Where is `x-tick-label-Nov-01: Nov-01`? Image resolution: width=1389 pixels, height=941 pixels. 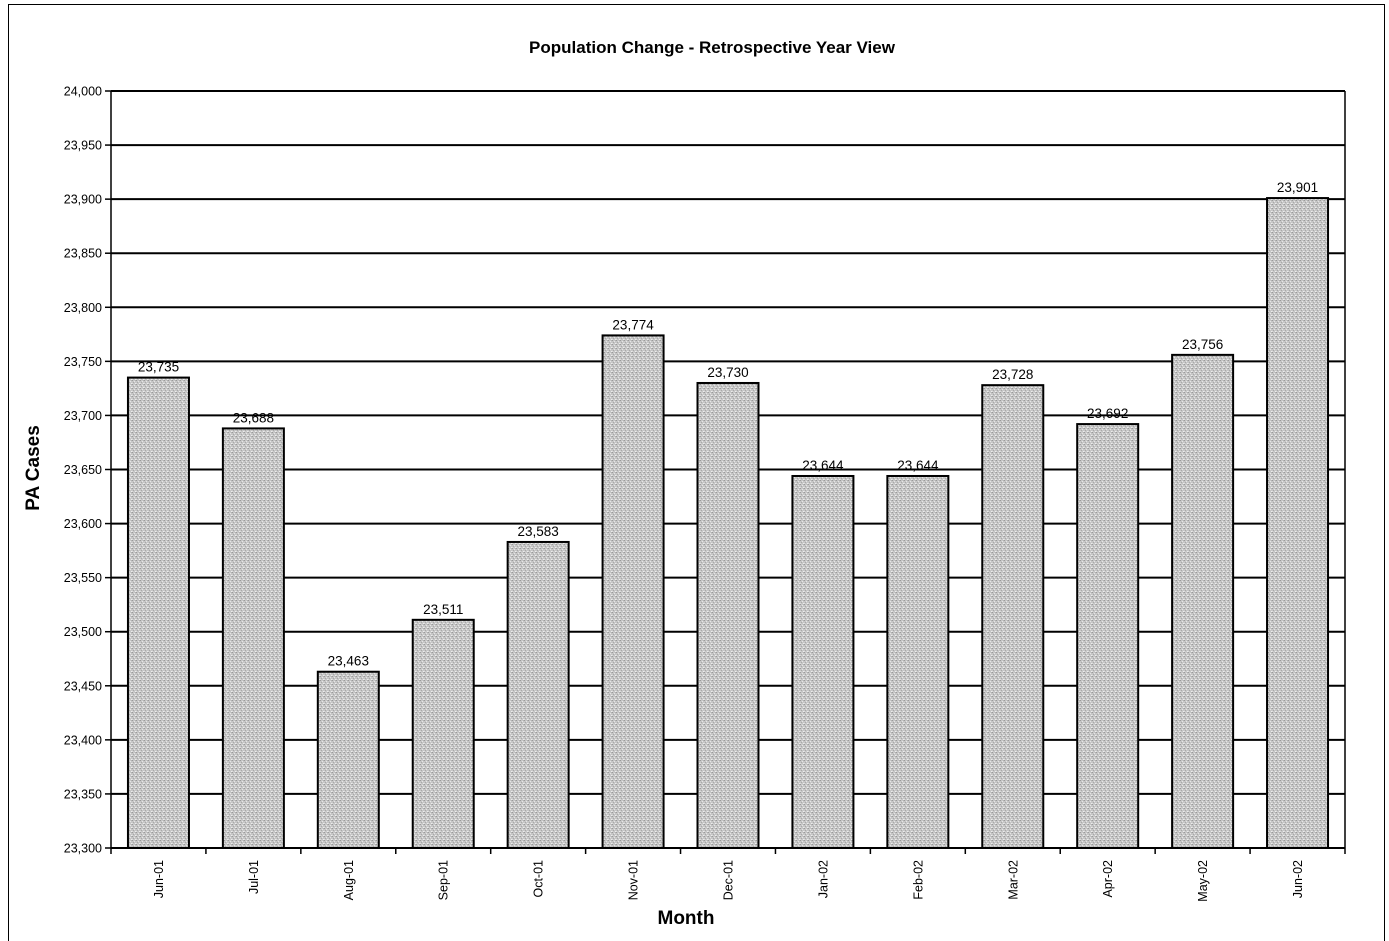 x-tick-label-Nov-01: Nov-01 is located at coordinates (634, 880).